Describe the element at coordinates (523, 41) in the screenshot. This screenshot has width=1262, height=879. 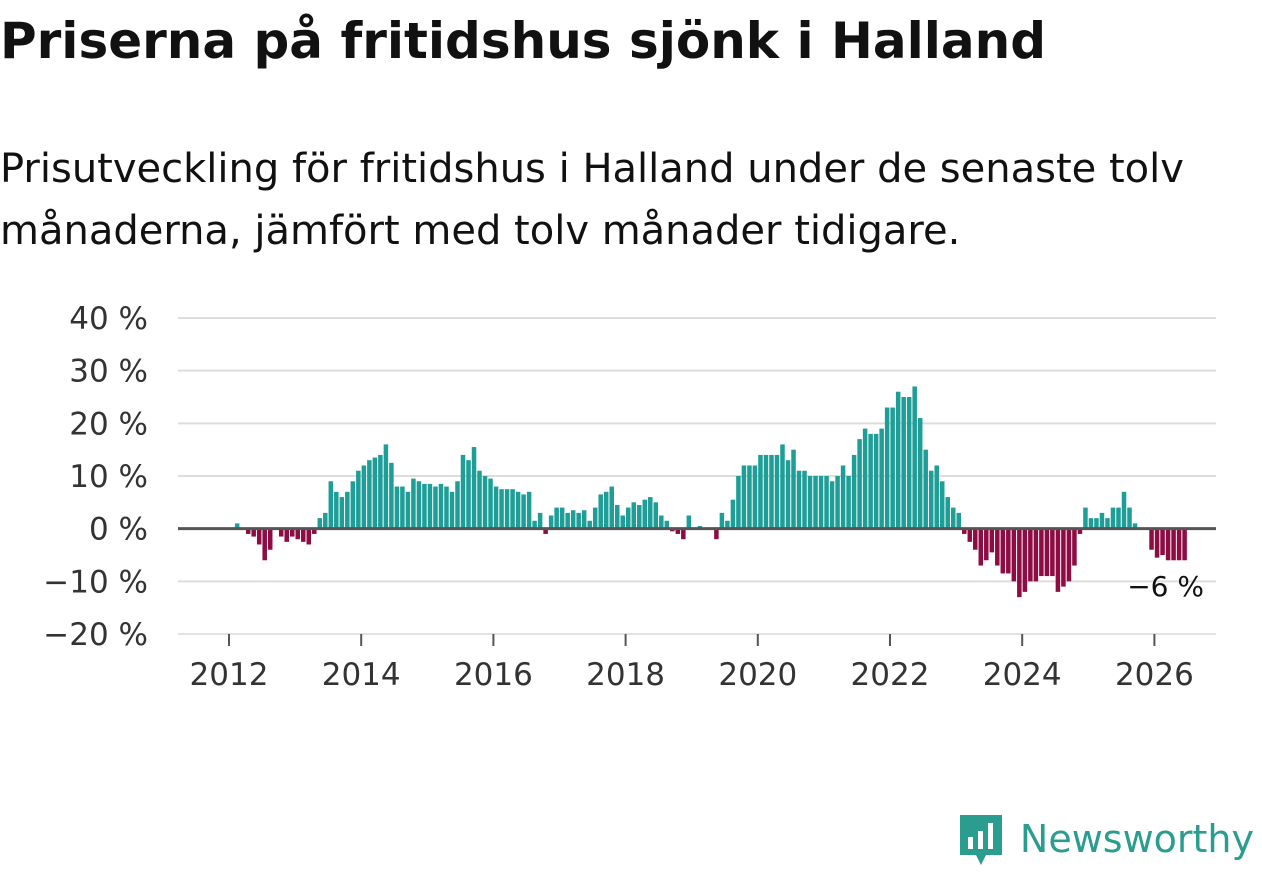
I see `page-title: Priserna på fritidshus sjönk i Halland` at that location.